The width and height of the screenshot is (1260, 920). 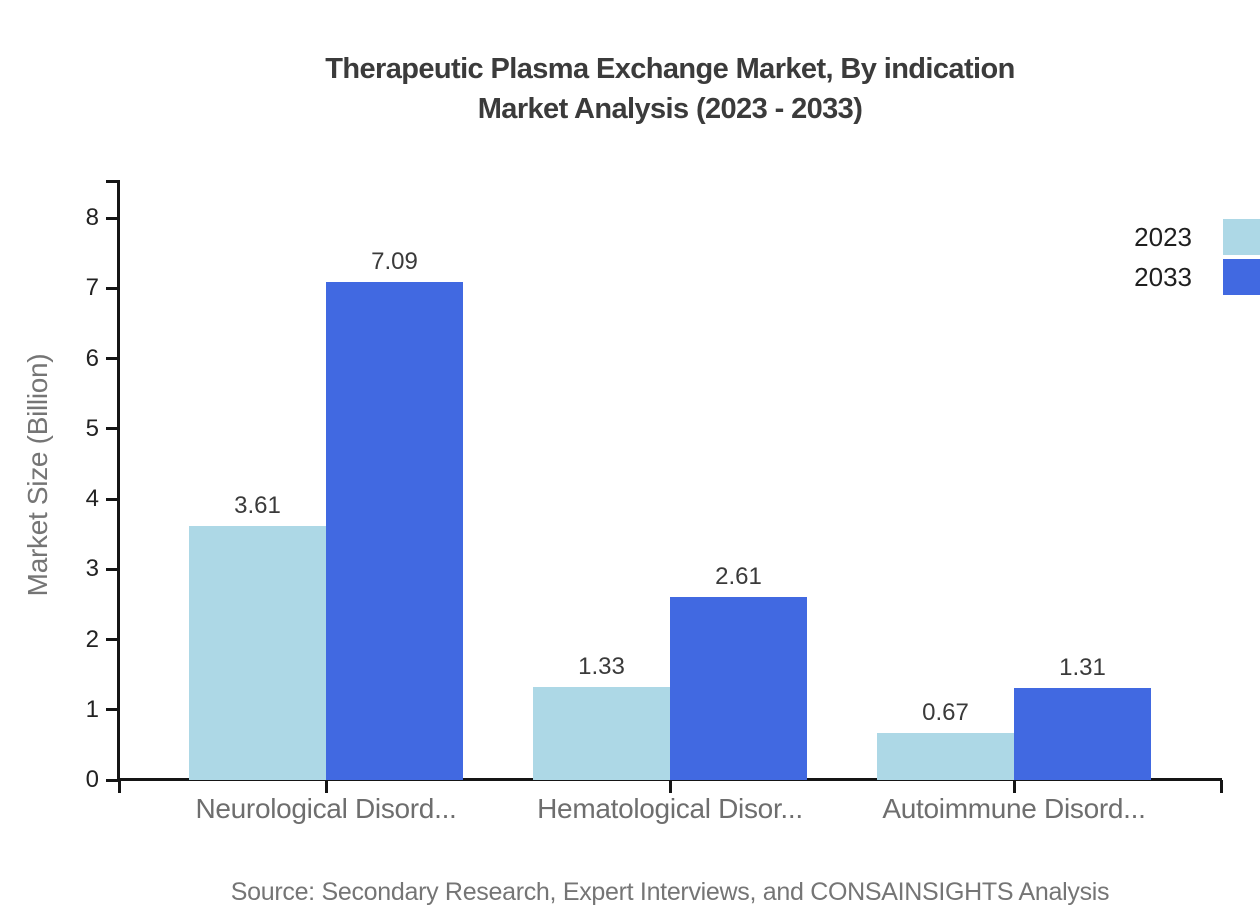 I want to click on legend-swatch-2033, so click(x=1241, y=277).